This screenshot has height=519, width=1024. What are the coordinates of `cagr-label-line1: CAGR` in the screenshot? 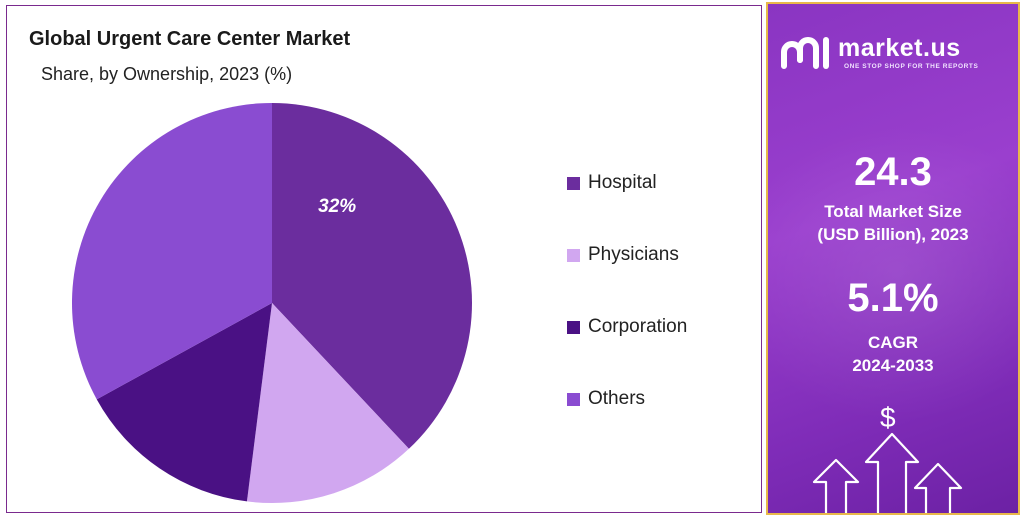 It's located at (893, 342).